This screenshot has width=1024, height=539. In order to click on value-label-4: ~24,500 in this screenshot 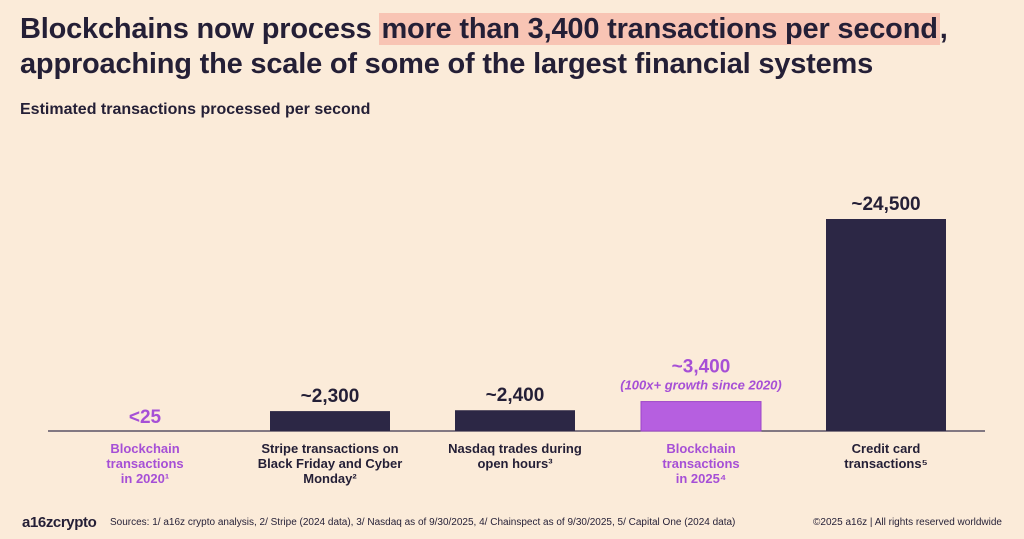, I will do `click(885, 204)`.